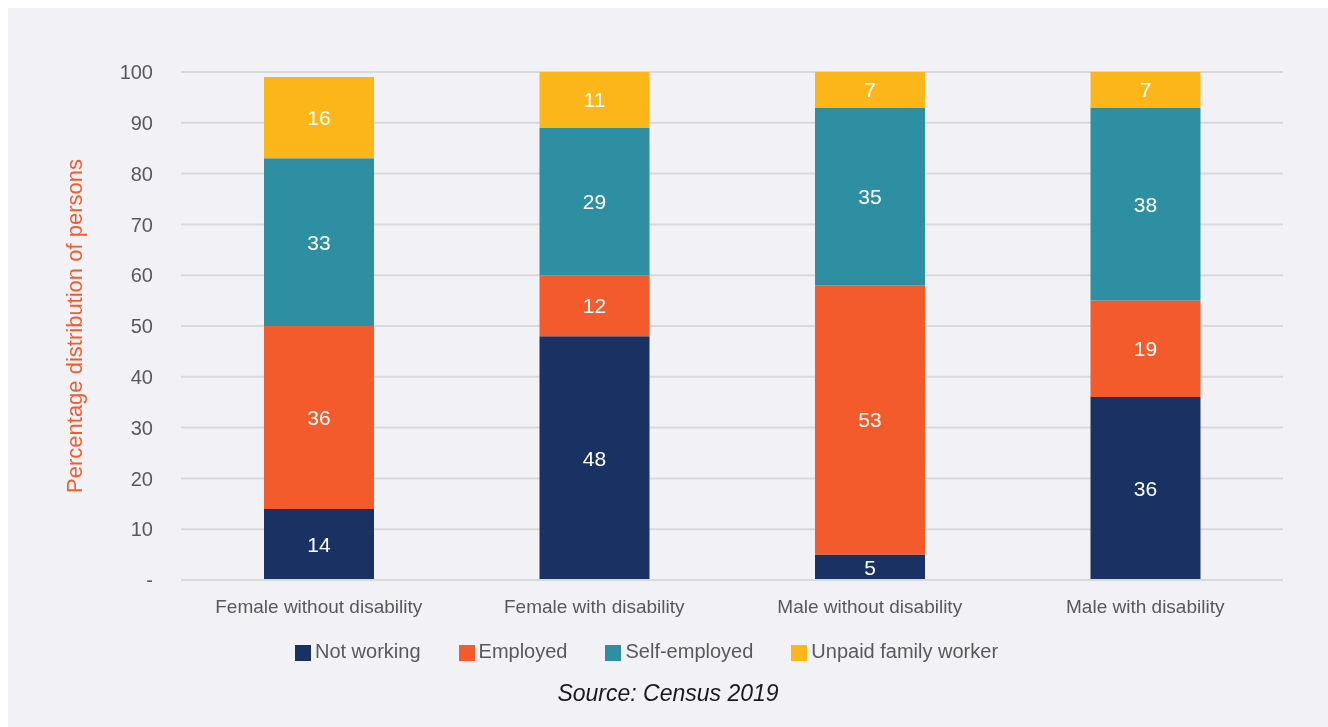 Image resolution: width=1328 pixels, height=727 pixels. I want to click on y-tick-label: 40, so click(141, 376).